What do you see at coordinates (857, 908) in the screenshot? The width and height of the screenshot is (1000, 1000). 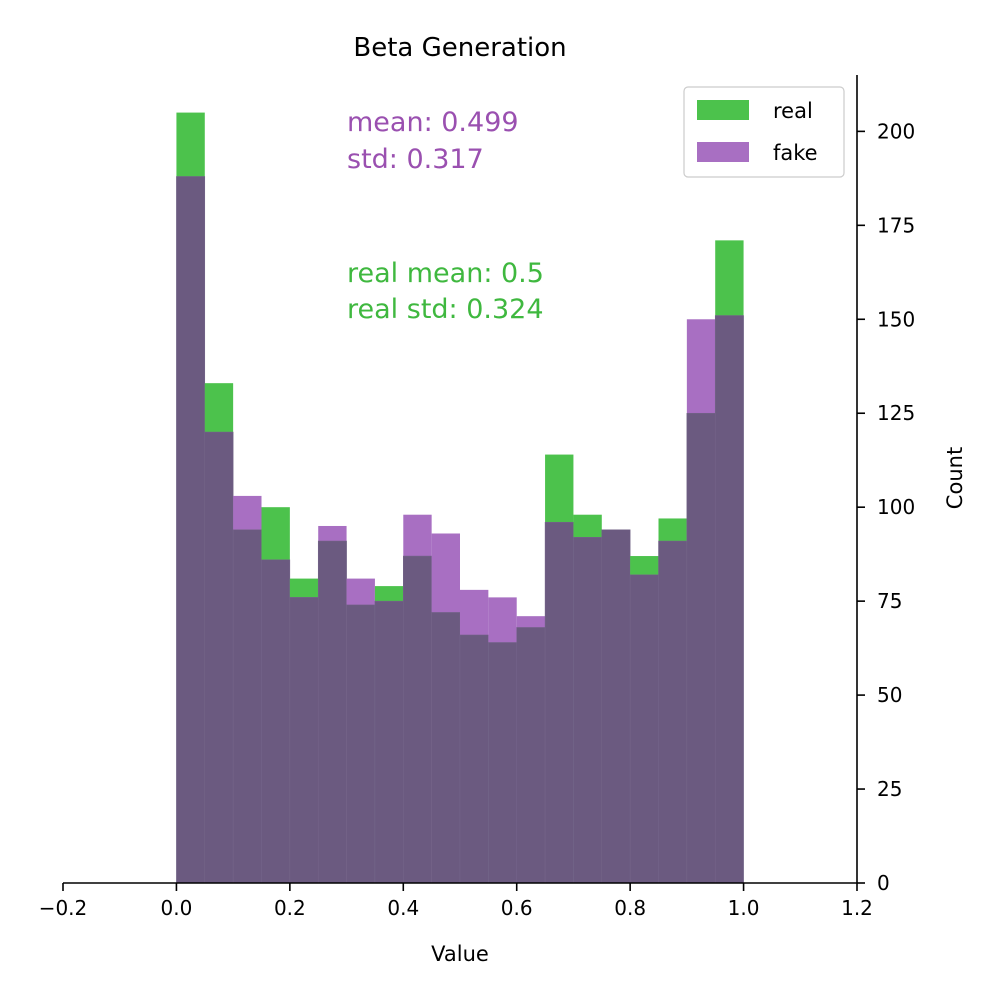 I see `x-tick-label: 1.2` at bounding box center [857, 908].